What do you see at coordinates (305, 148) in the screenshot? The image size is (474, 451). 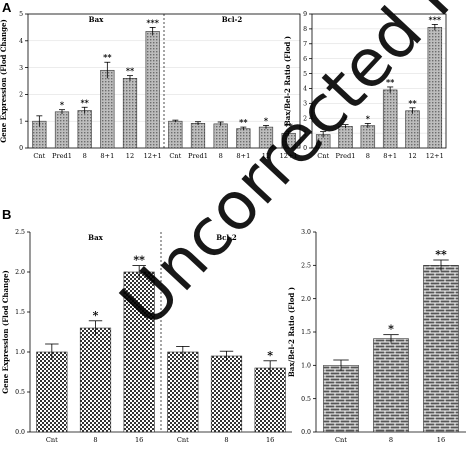 I see `y-tick-label: 0` at bounding box center [305, 148].